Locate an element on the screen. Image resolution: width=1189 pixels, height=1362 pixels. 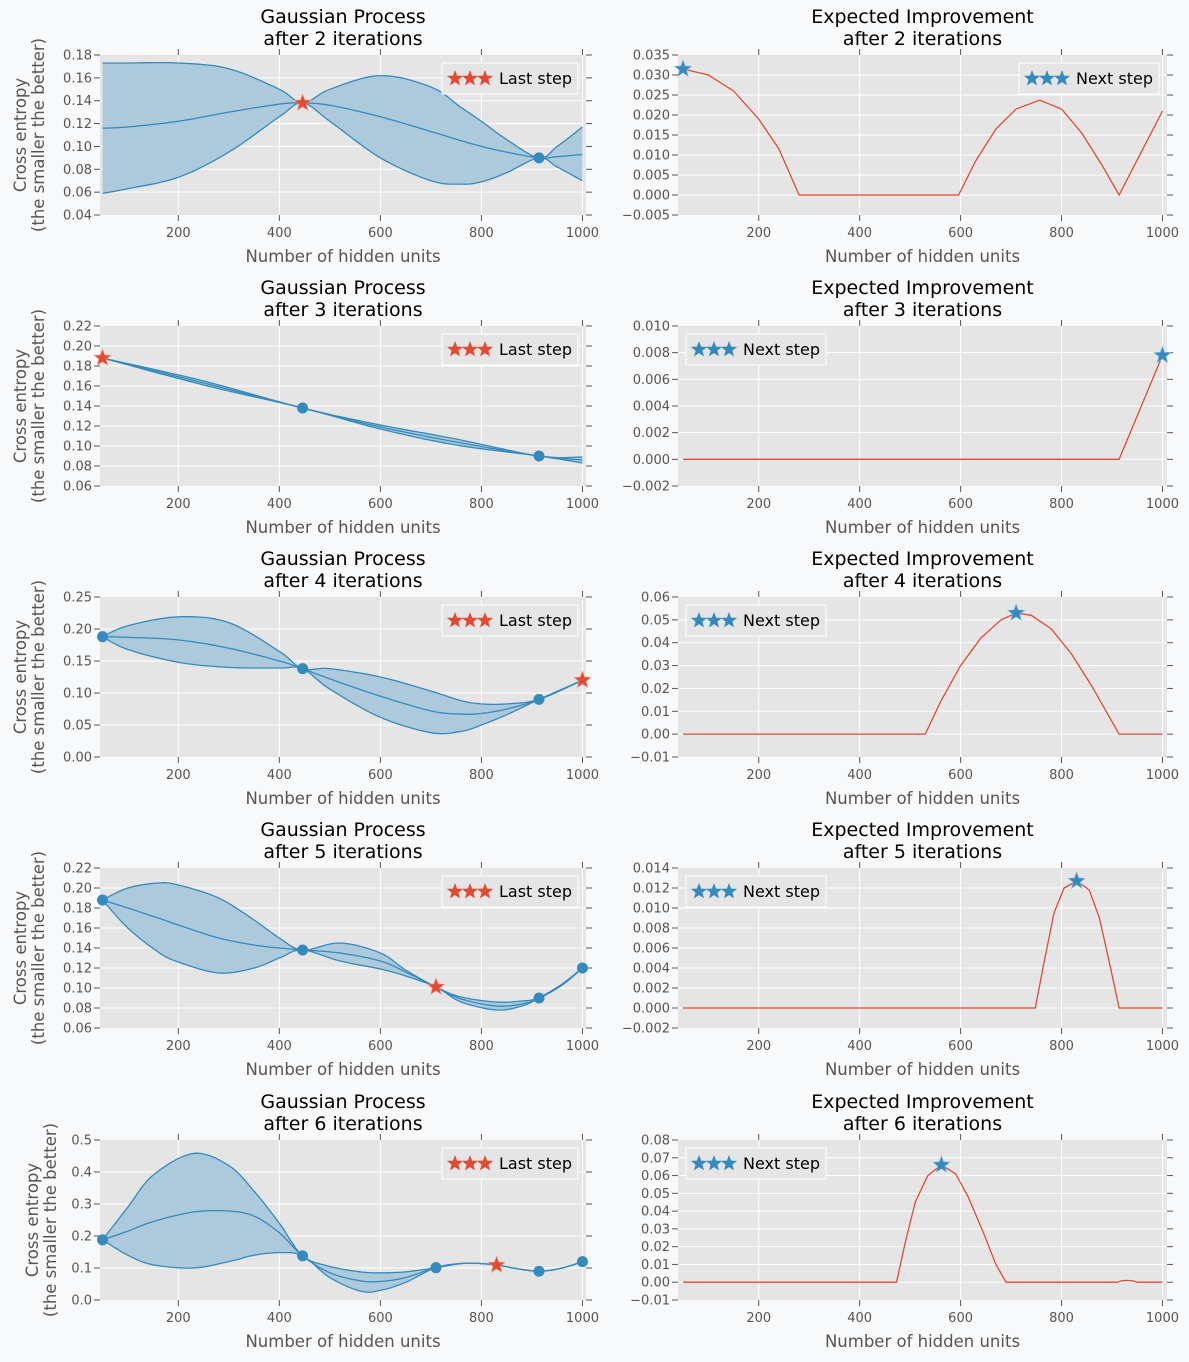
ytick-label: 0.015 is located at coordinates (651, 136).